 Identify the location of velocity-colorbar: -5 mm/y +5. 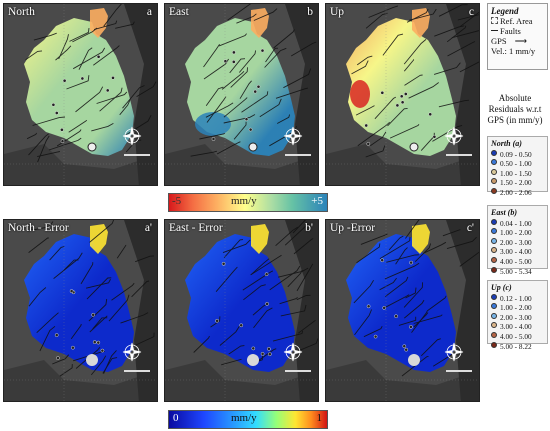
(248, 202).